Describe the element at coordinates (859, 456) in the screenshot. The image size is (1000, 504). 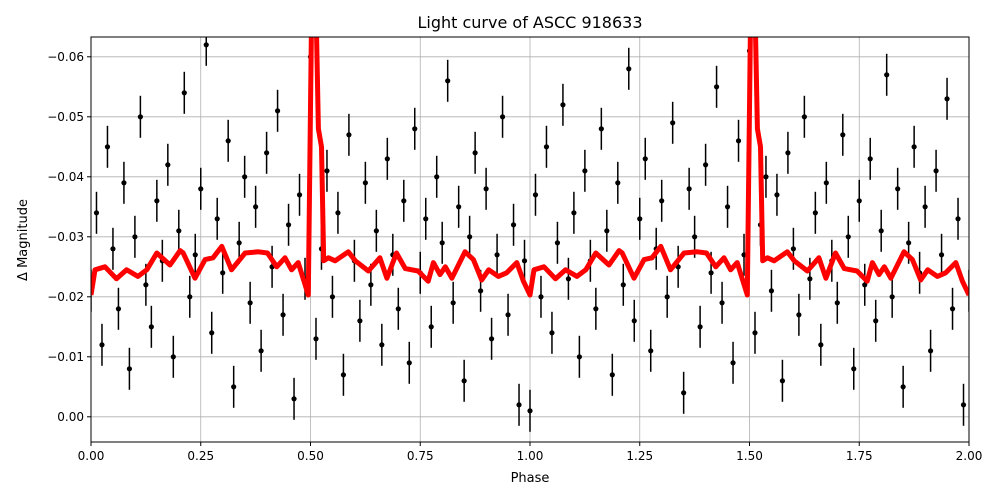
I see `x-tick-label: 1.75` at that location.